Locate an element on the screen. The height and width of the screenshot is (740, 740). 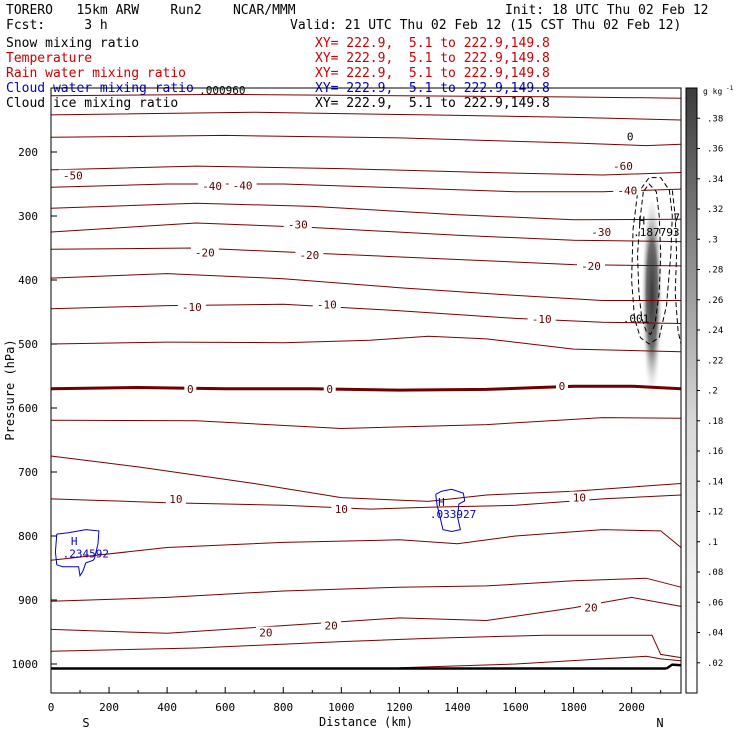
temp-label-18: 10 is located at coordinates (579, 498).